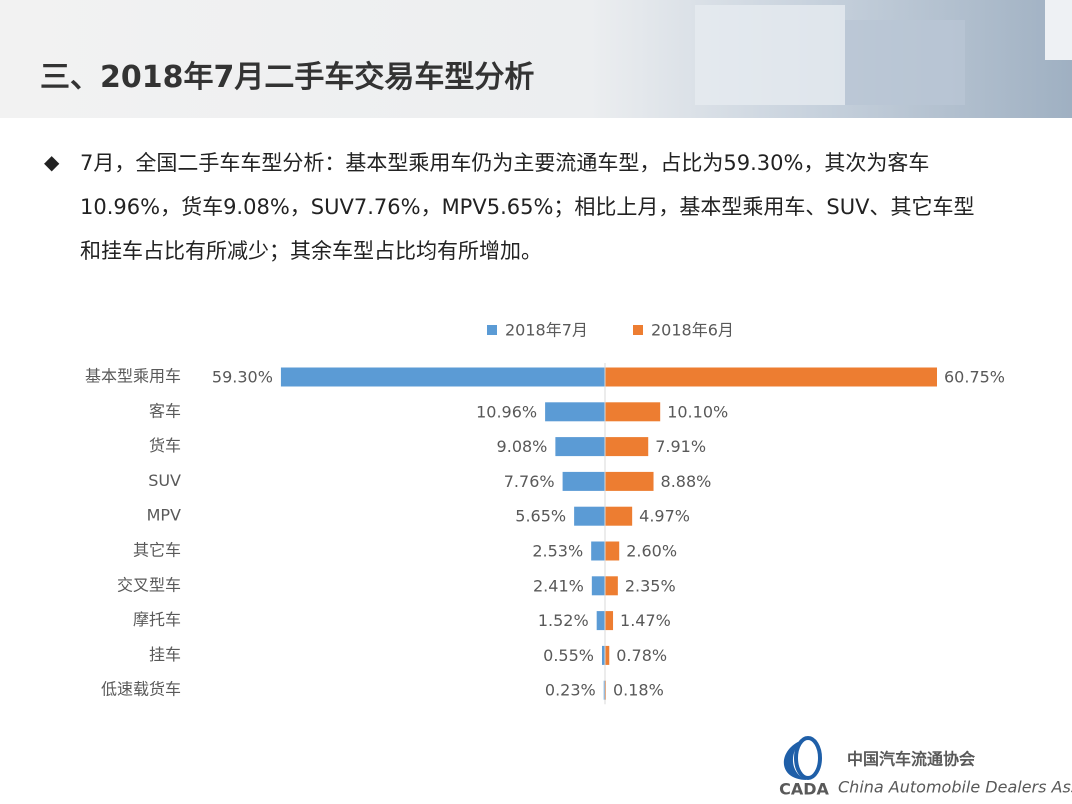 This screenshot has width=1072, height=804. What do you see at coordinates (692, 330) in the screenshot?
I see `legend-label: 2018年6月` at bounding box center [692, 330].